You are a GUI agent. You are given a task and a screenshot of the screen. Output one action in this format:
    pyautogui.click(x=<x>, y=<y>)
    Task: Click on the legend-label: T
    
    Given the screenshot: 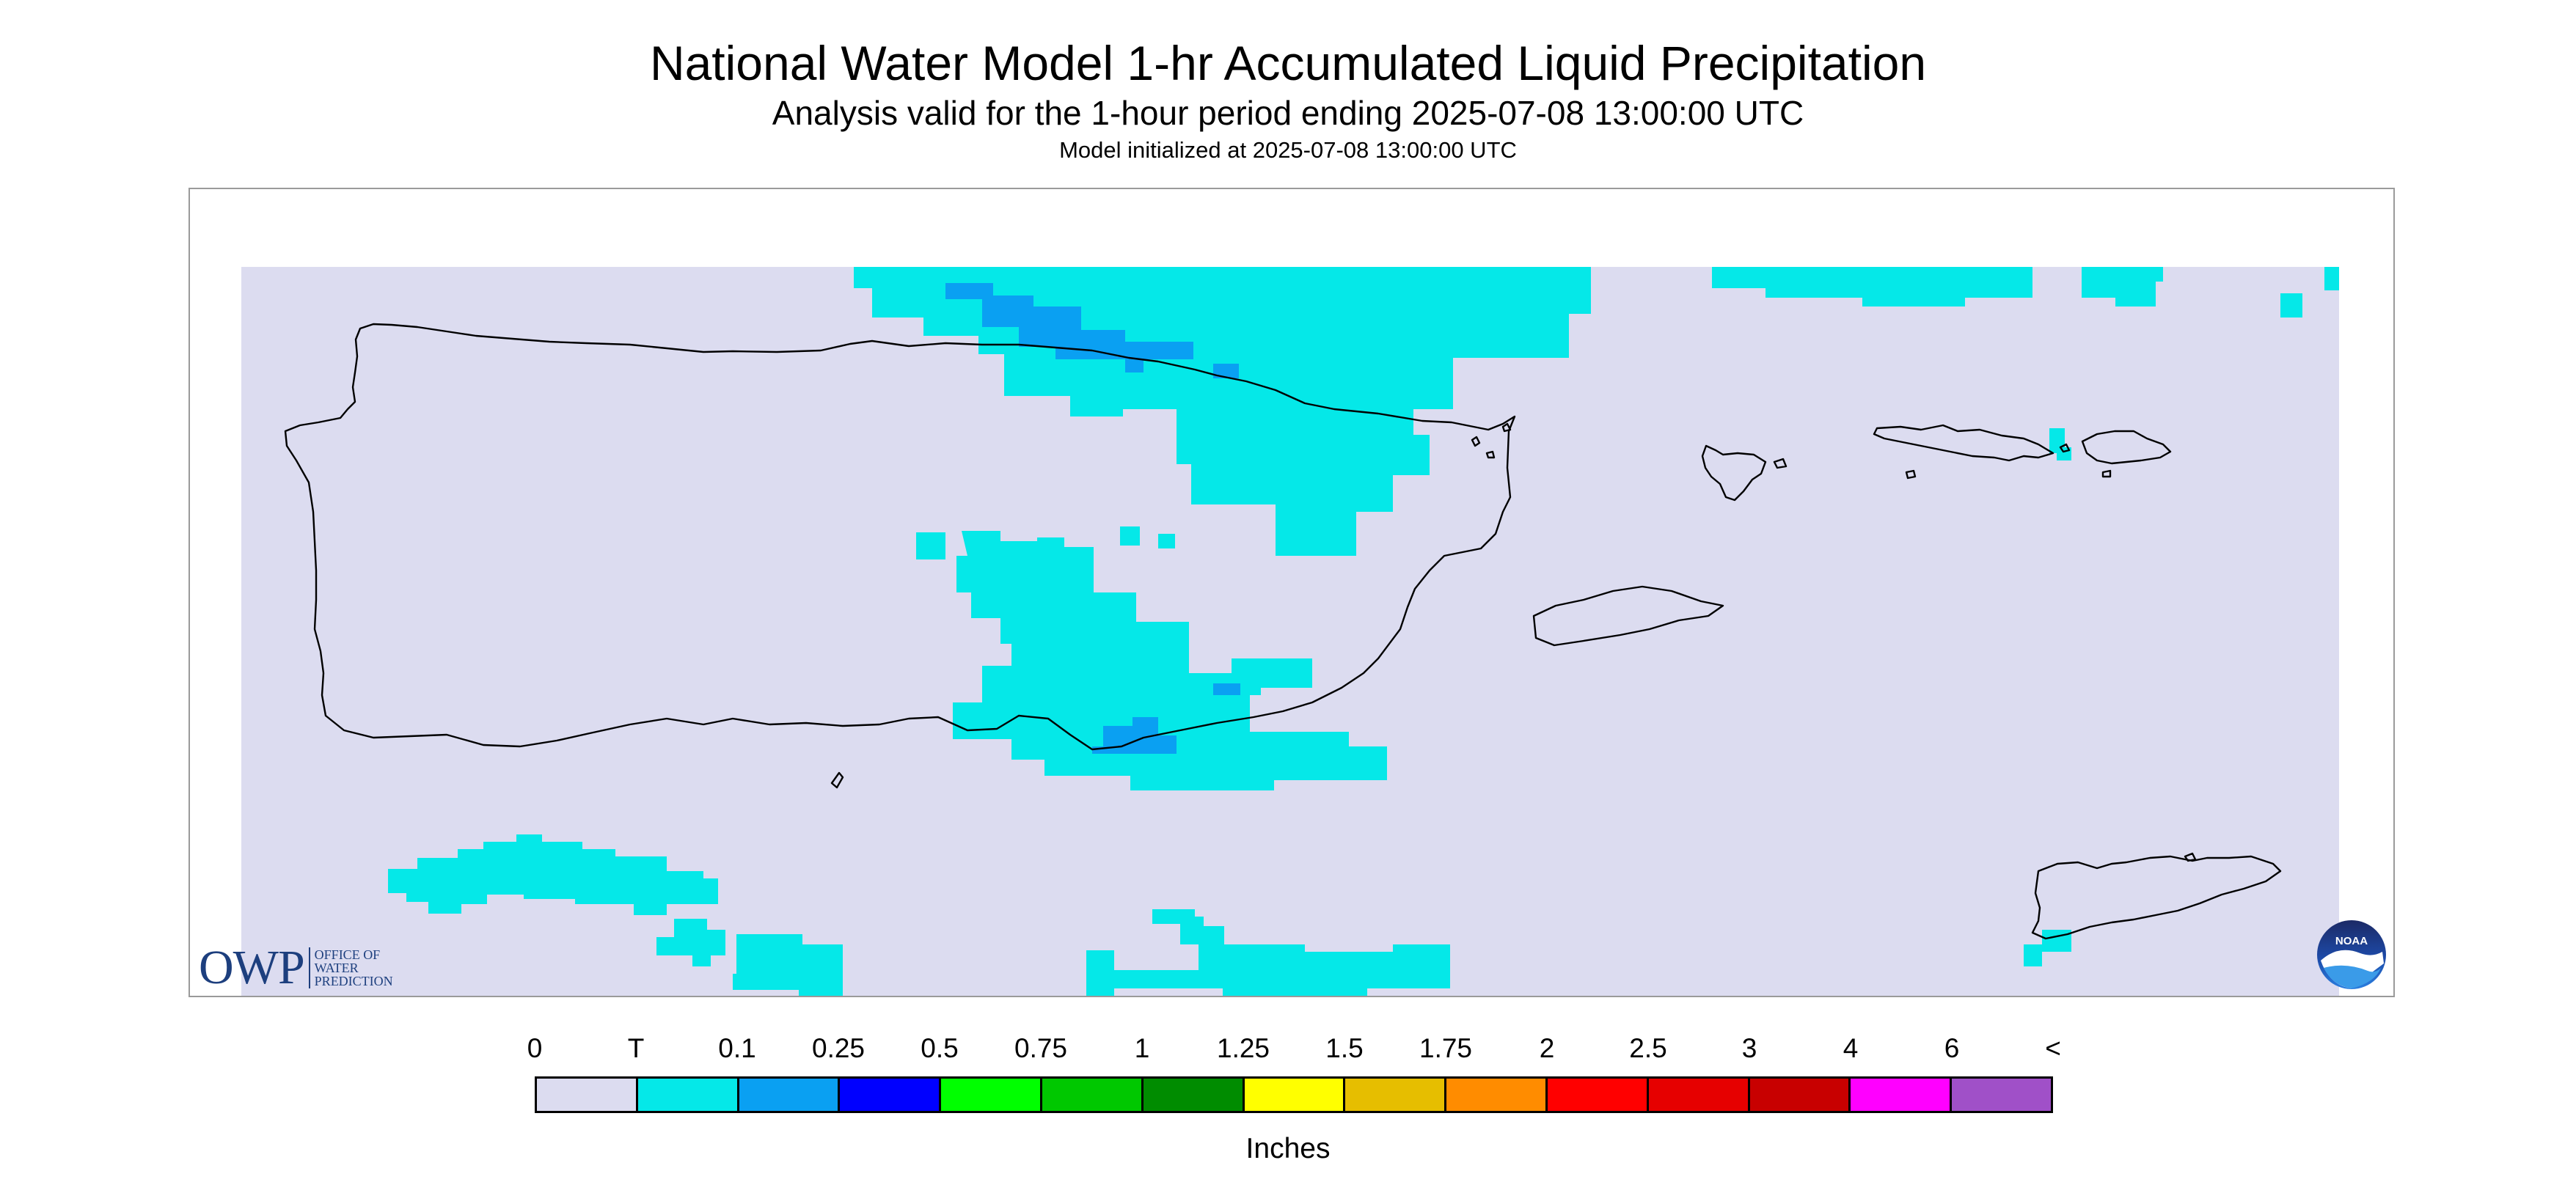 What is the action you would take?
    pyautogui.click(x=636, y=1048)
    